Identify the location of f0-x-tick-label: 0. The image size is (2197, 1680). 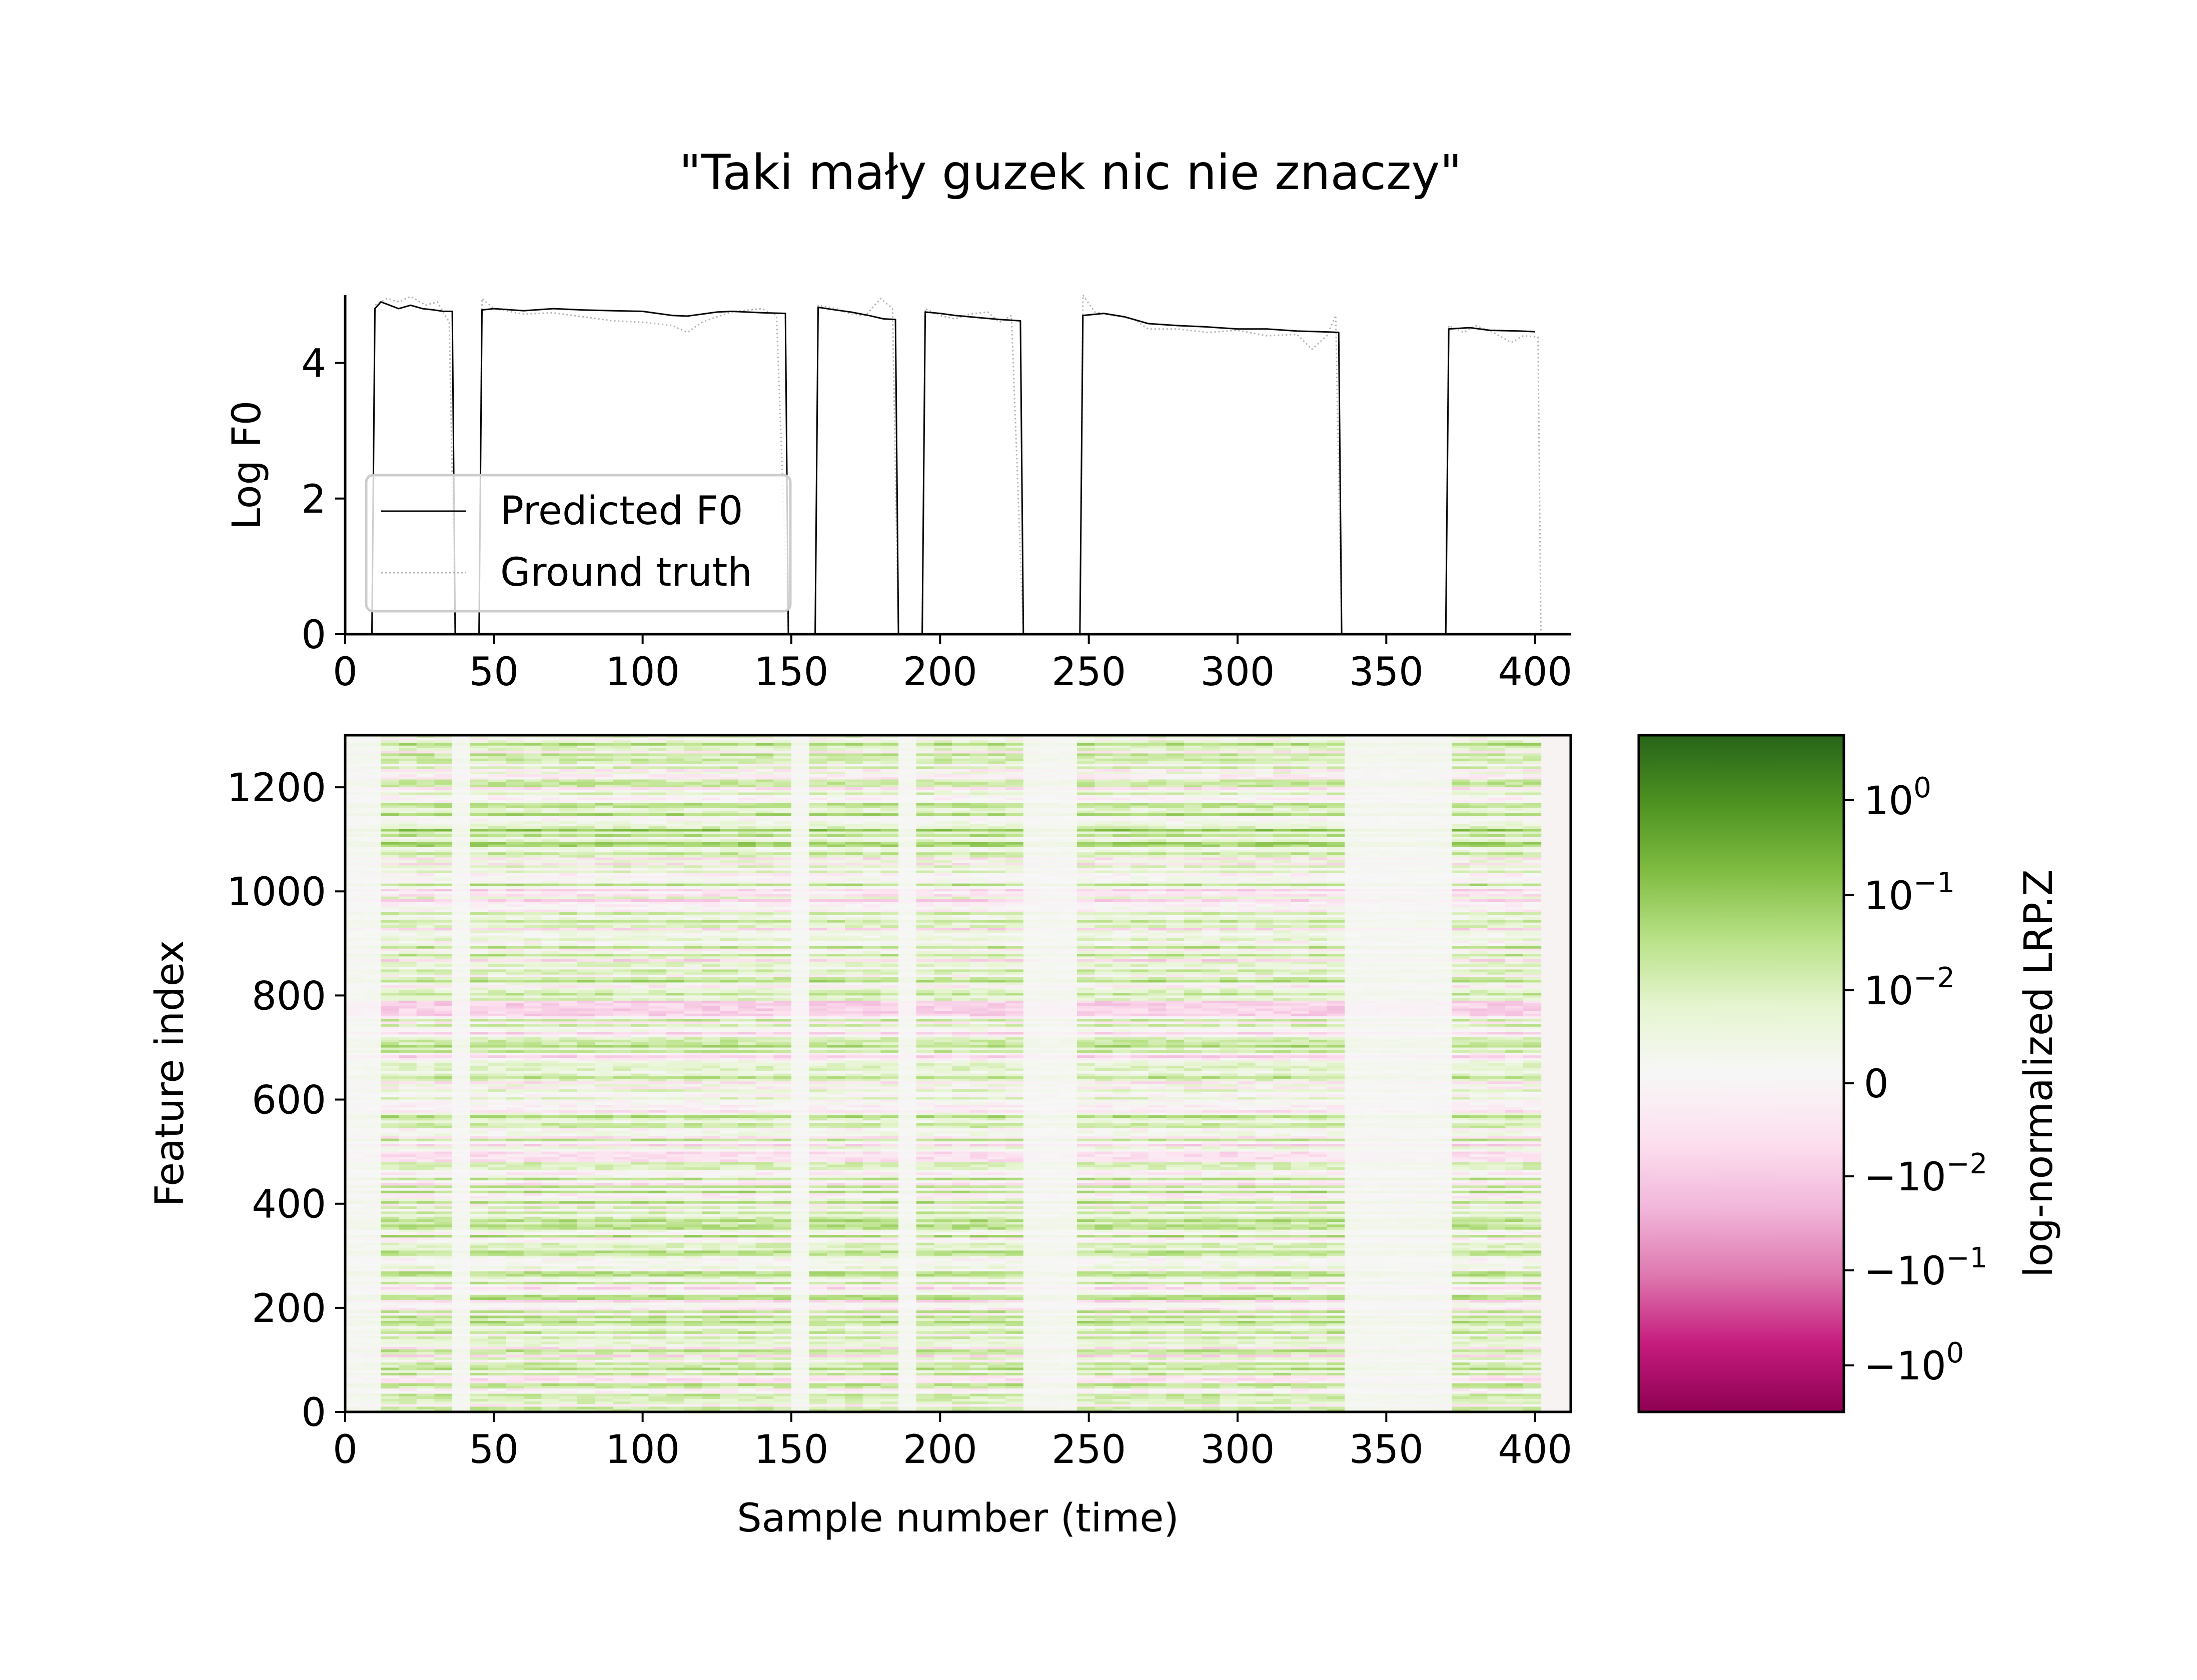
(346, 672).